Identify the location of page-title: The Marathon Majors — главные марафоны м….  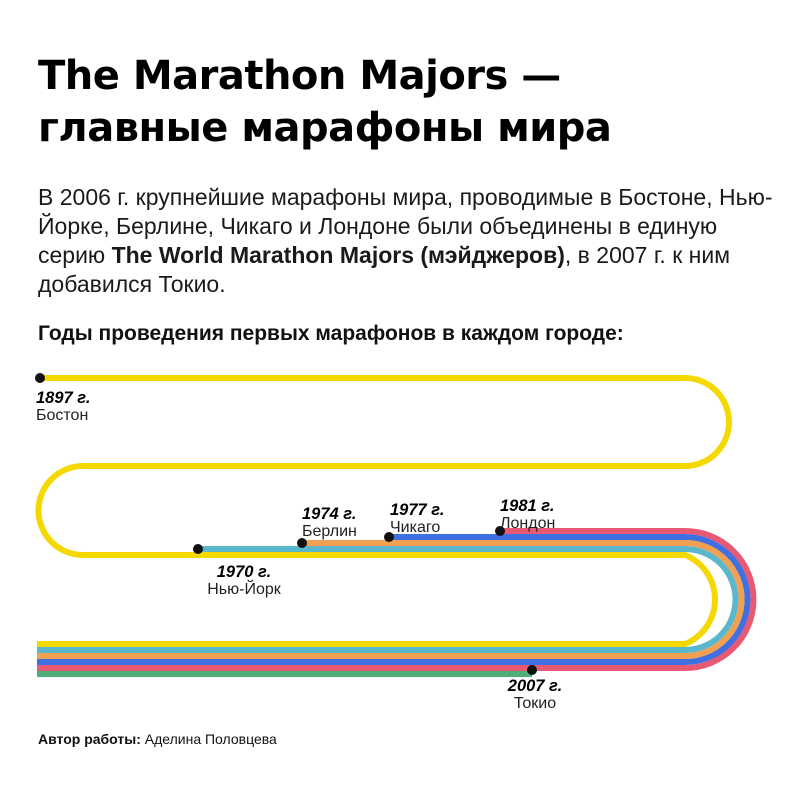
(408, 102).